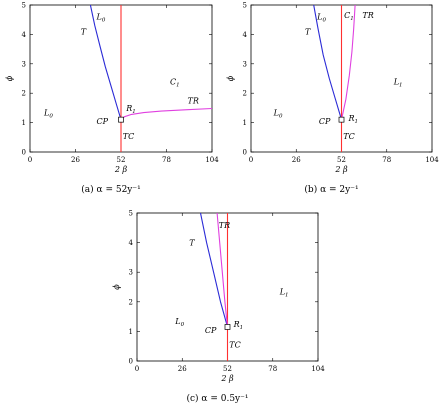  What do you see at coordinates (217, 398) in the screenshot?
I see `panel-caption: (c) α = 0.5y⁻¹` at bounding box center [217, 398].